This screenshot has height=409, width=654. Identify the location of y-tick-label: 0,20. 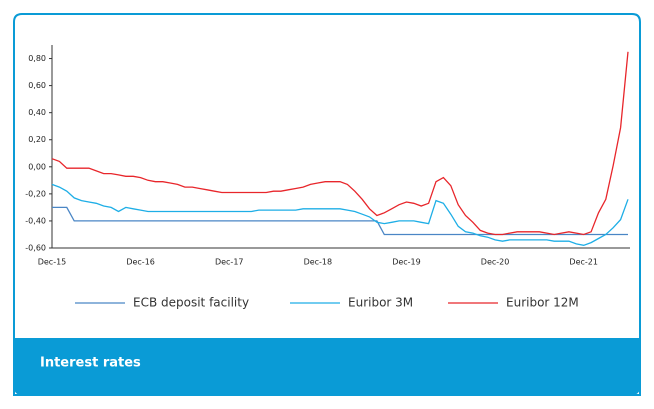
(37, 139).